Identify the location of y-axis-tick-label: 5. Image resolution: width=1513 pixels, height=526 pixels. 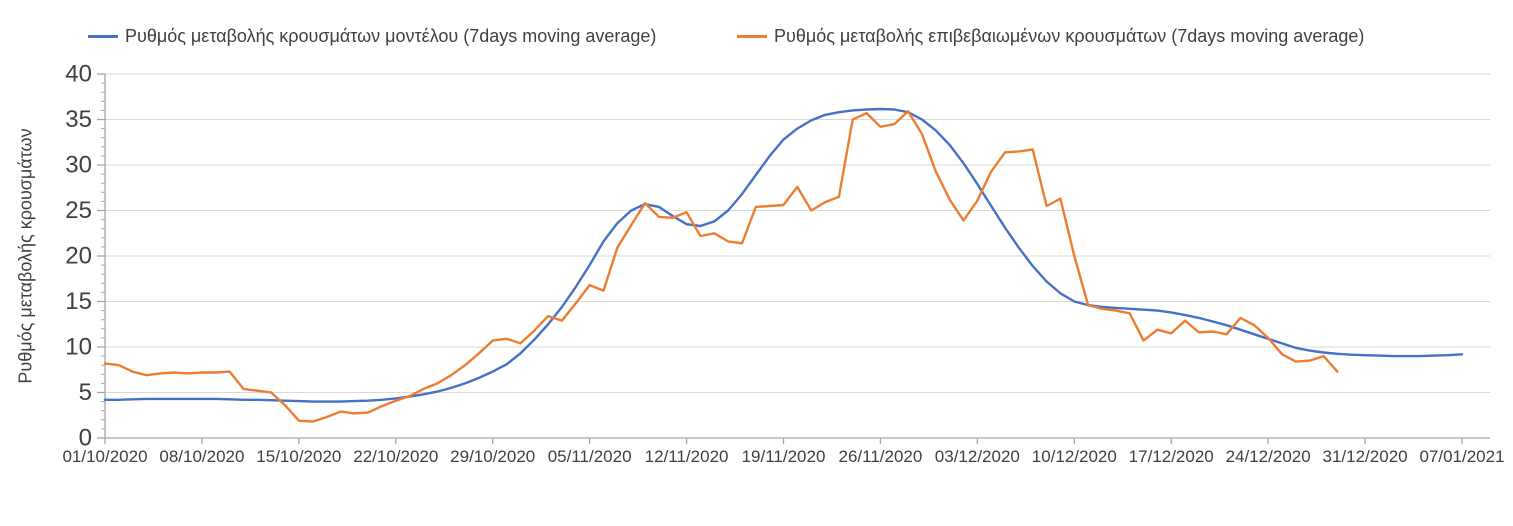
(85, 392).